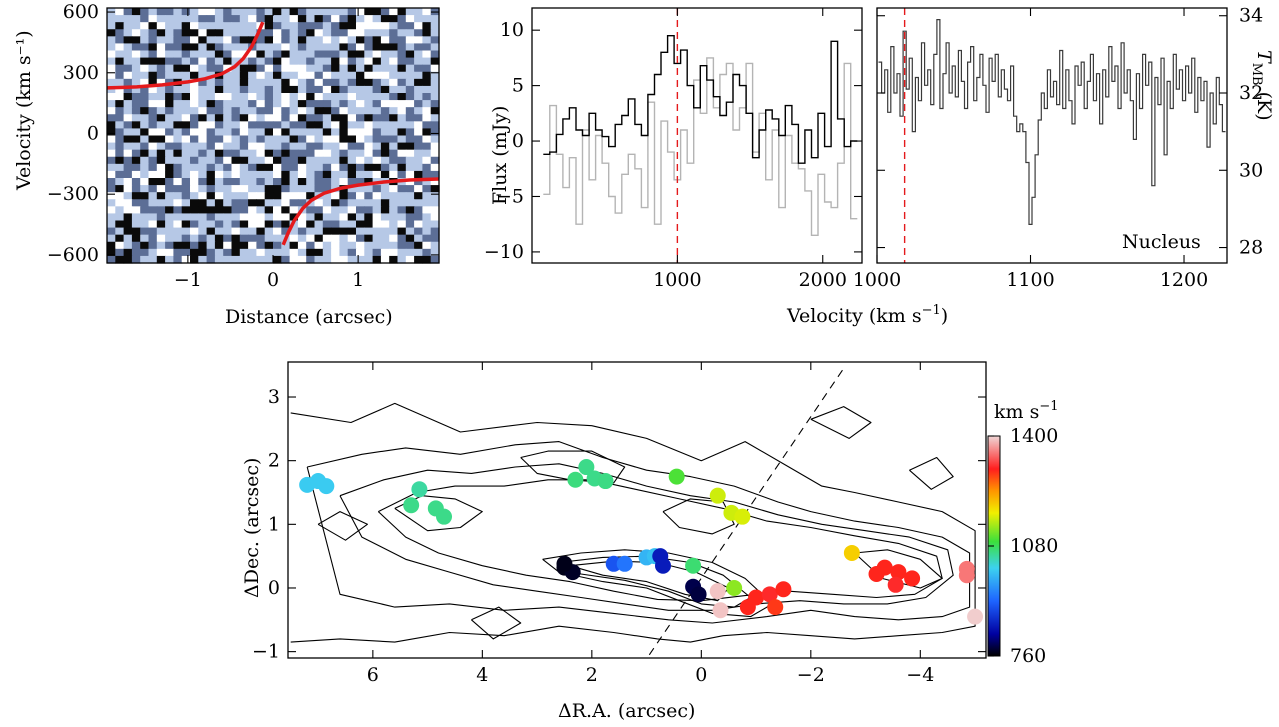 Image resolution: width=1279 pixels, height=727 pixels. What do you see at coordinates (734, 587) in the screenshot?
I see `velocity-point` at bounding box center [734, 587].